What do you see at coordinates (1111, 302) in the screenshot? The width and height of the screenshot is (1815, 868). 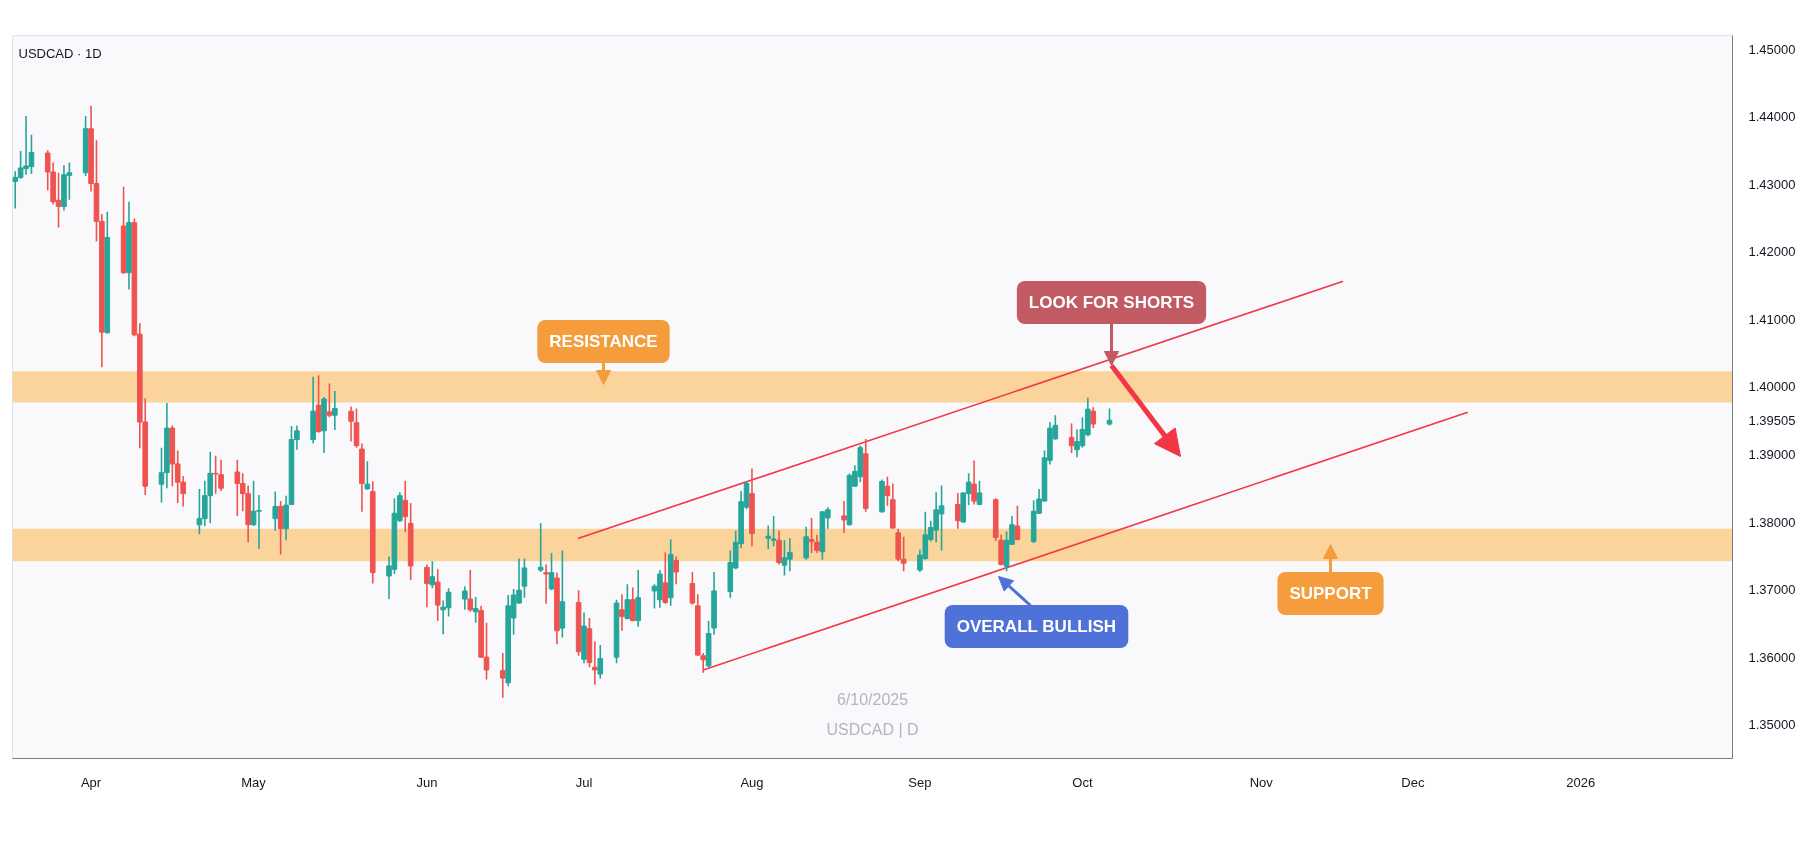 I see `annotation: LOOK FOR SHORTS` at bounding box center [1111, 302].